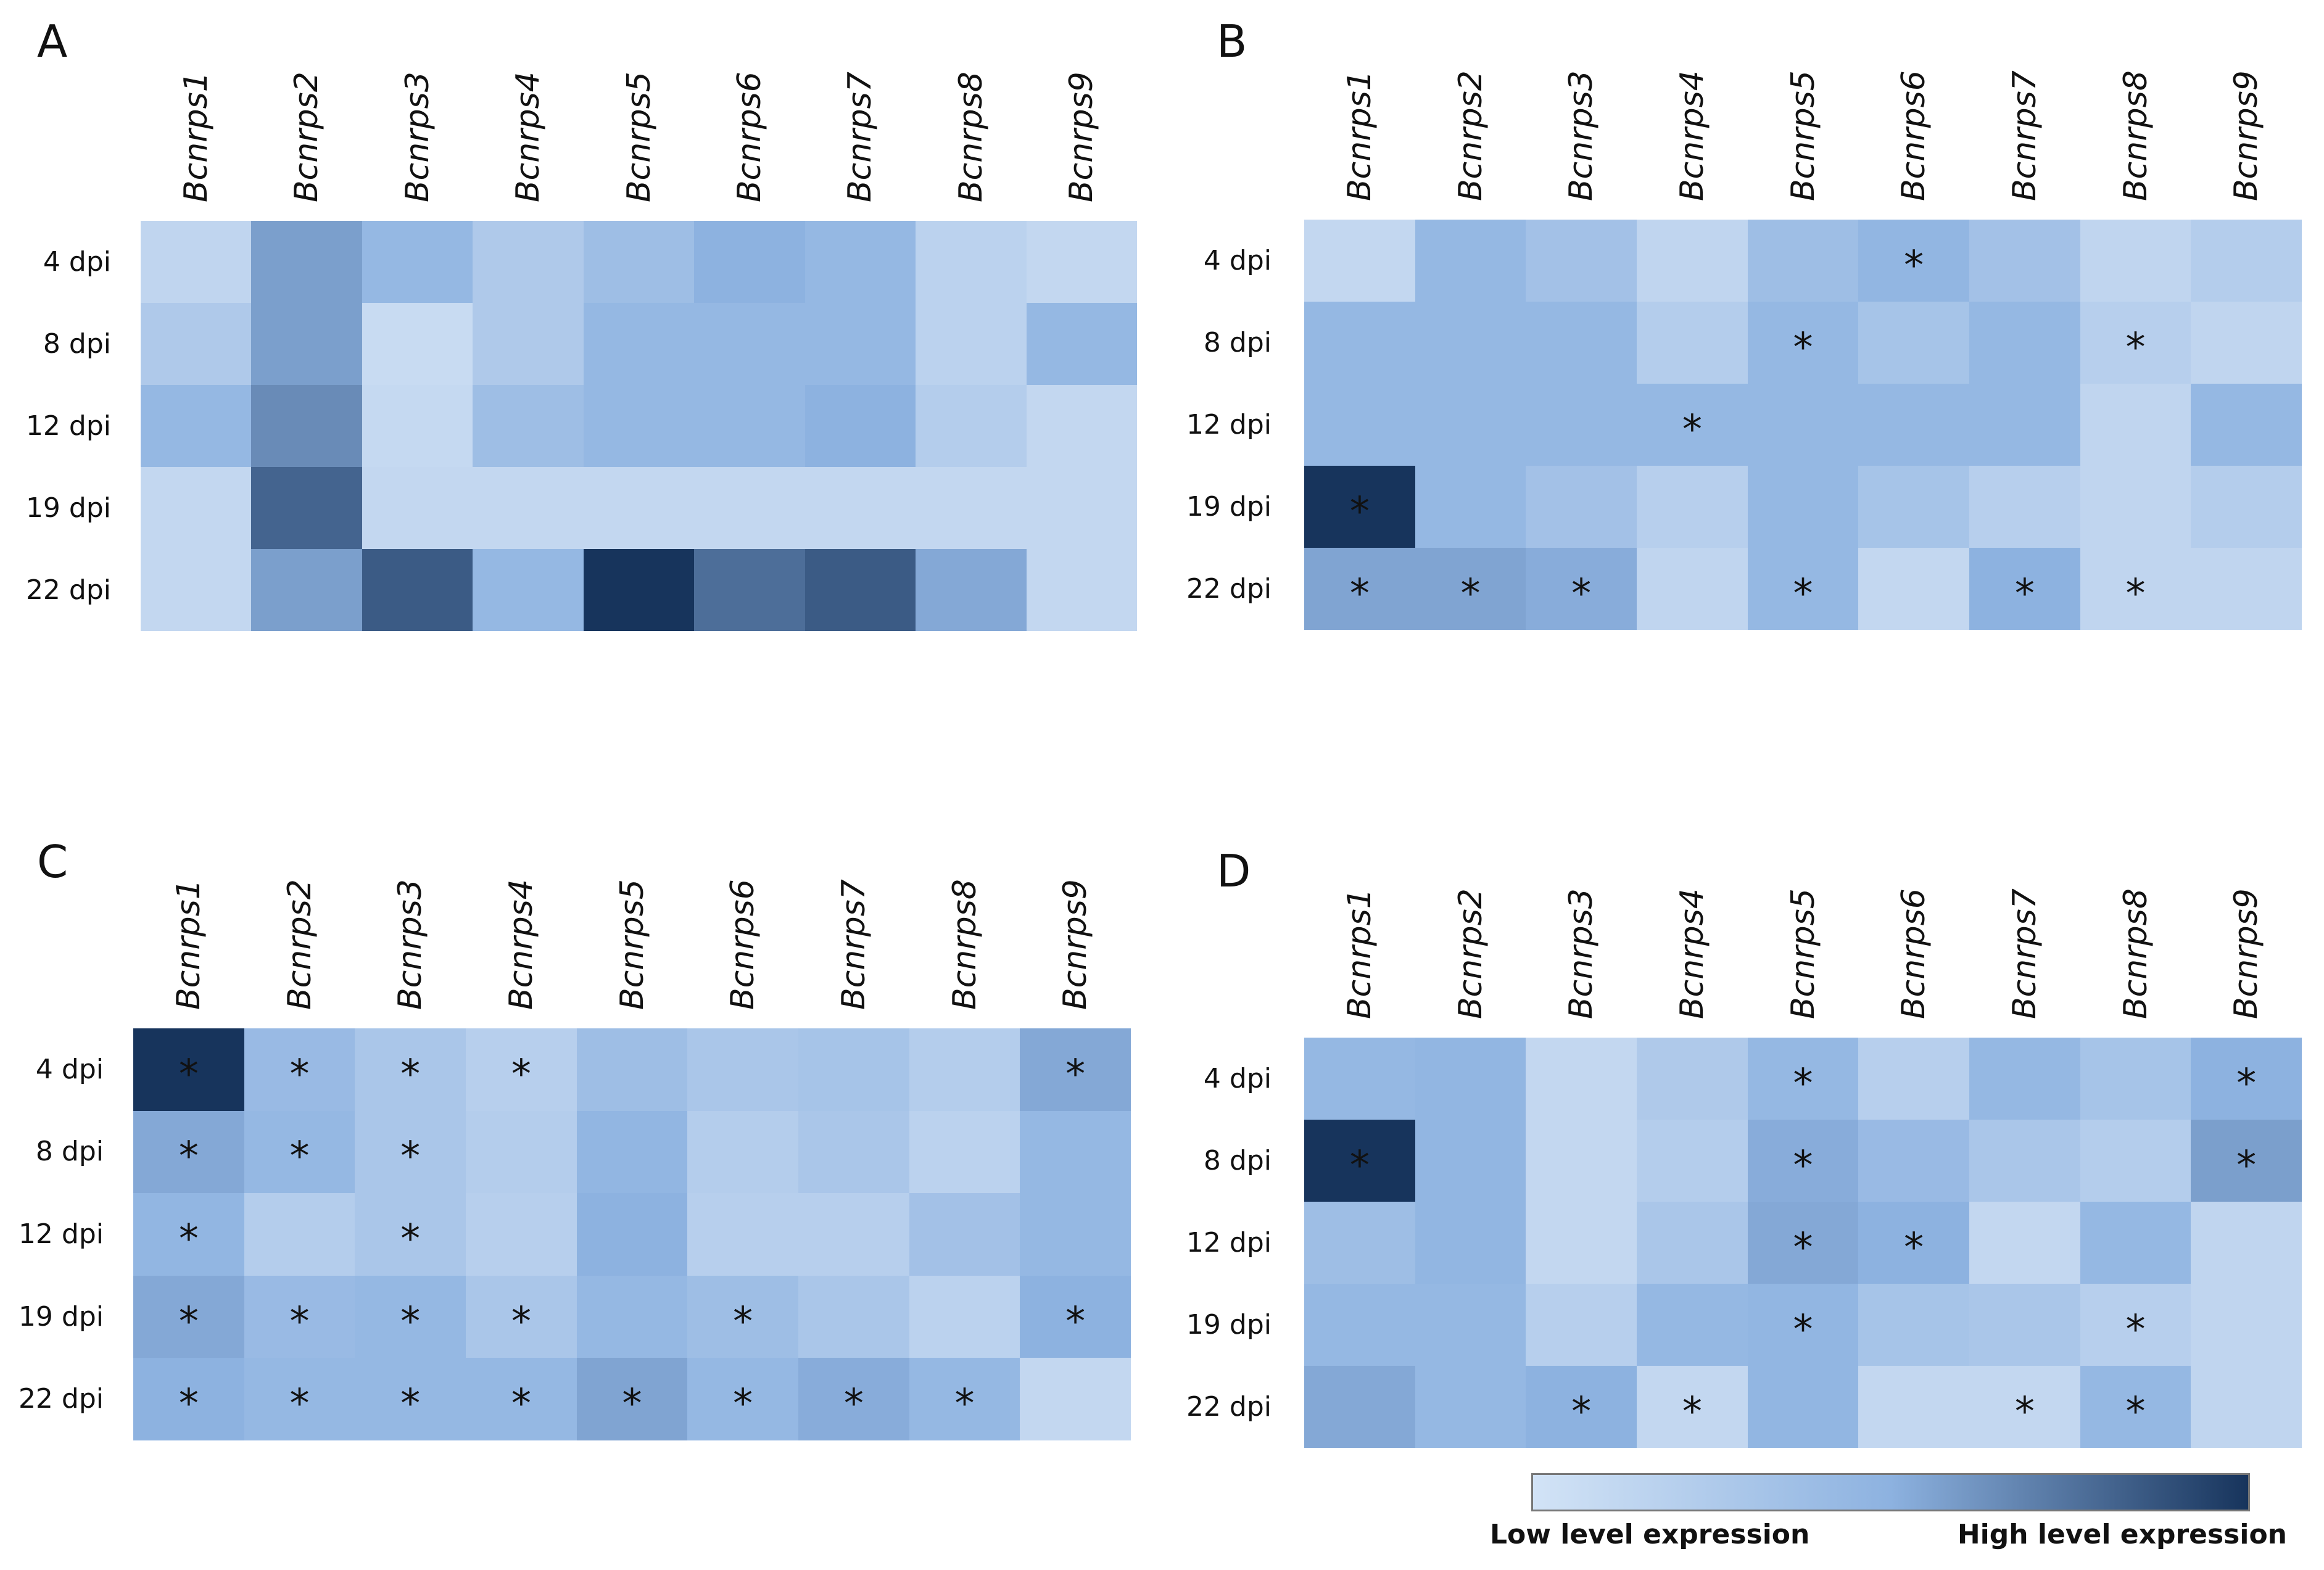 The width and height of the screenshot is (2324, 1570). What do you see at coordinates (639, 426) in the screenshot?
I see `heatmap-panel-a` at bounding box center [639, 426].